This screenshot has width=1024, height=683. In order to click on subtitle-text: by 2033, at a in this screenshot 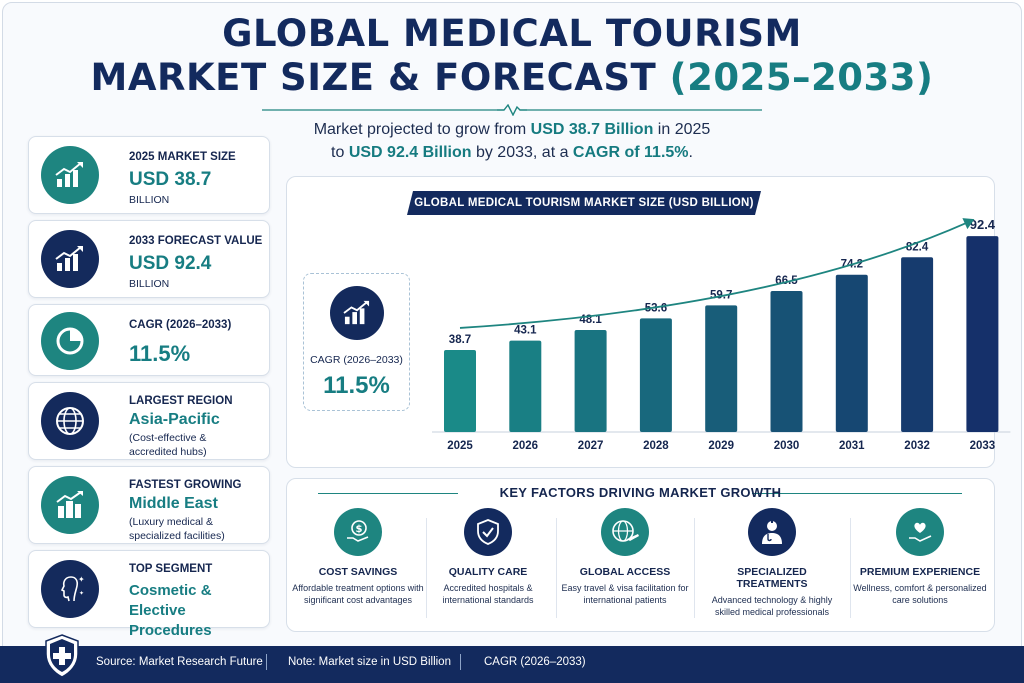, I will do `click(522, 152)`.